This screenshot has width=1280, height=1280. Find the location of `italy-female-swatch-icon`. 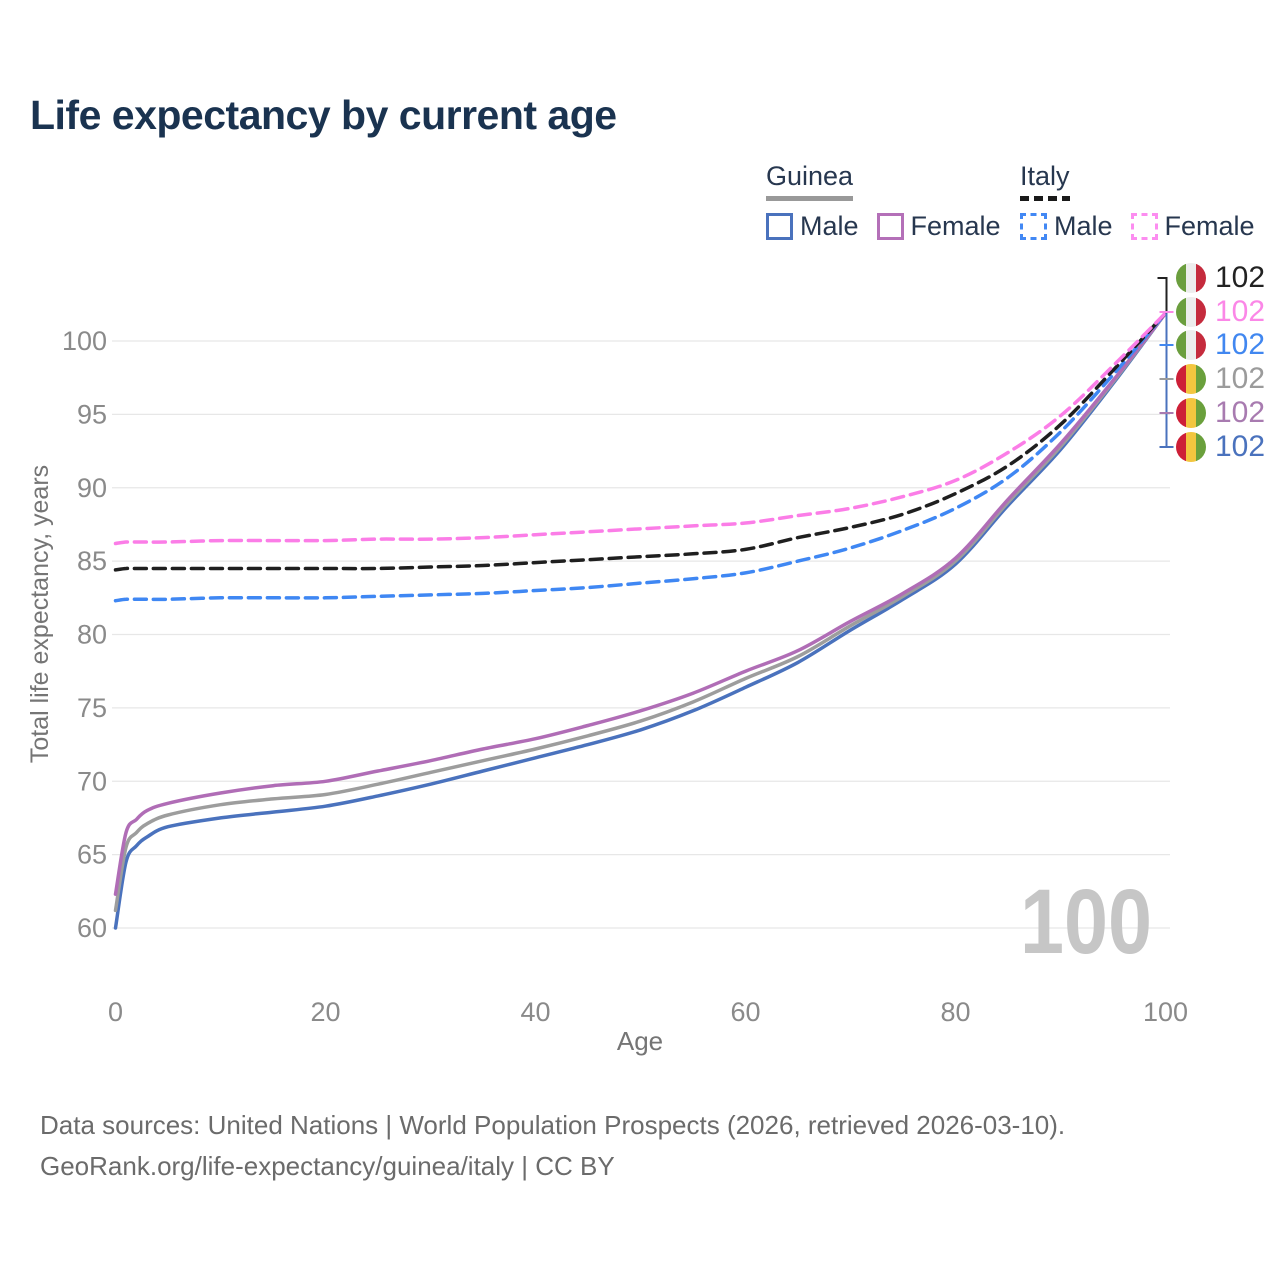

italy-female-swatch-icon is located at coordinates (1144, 226).